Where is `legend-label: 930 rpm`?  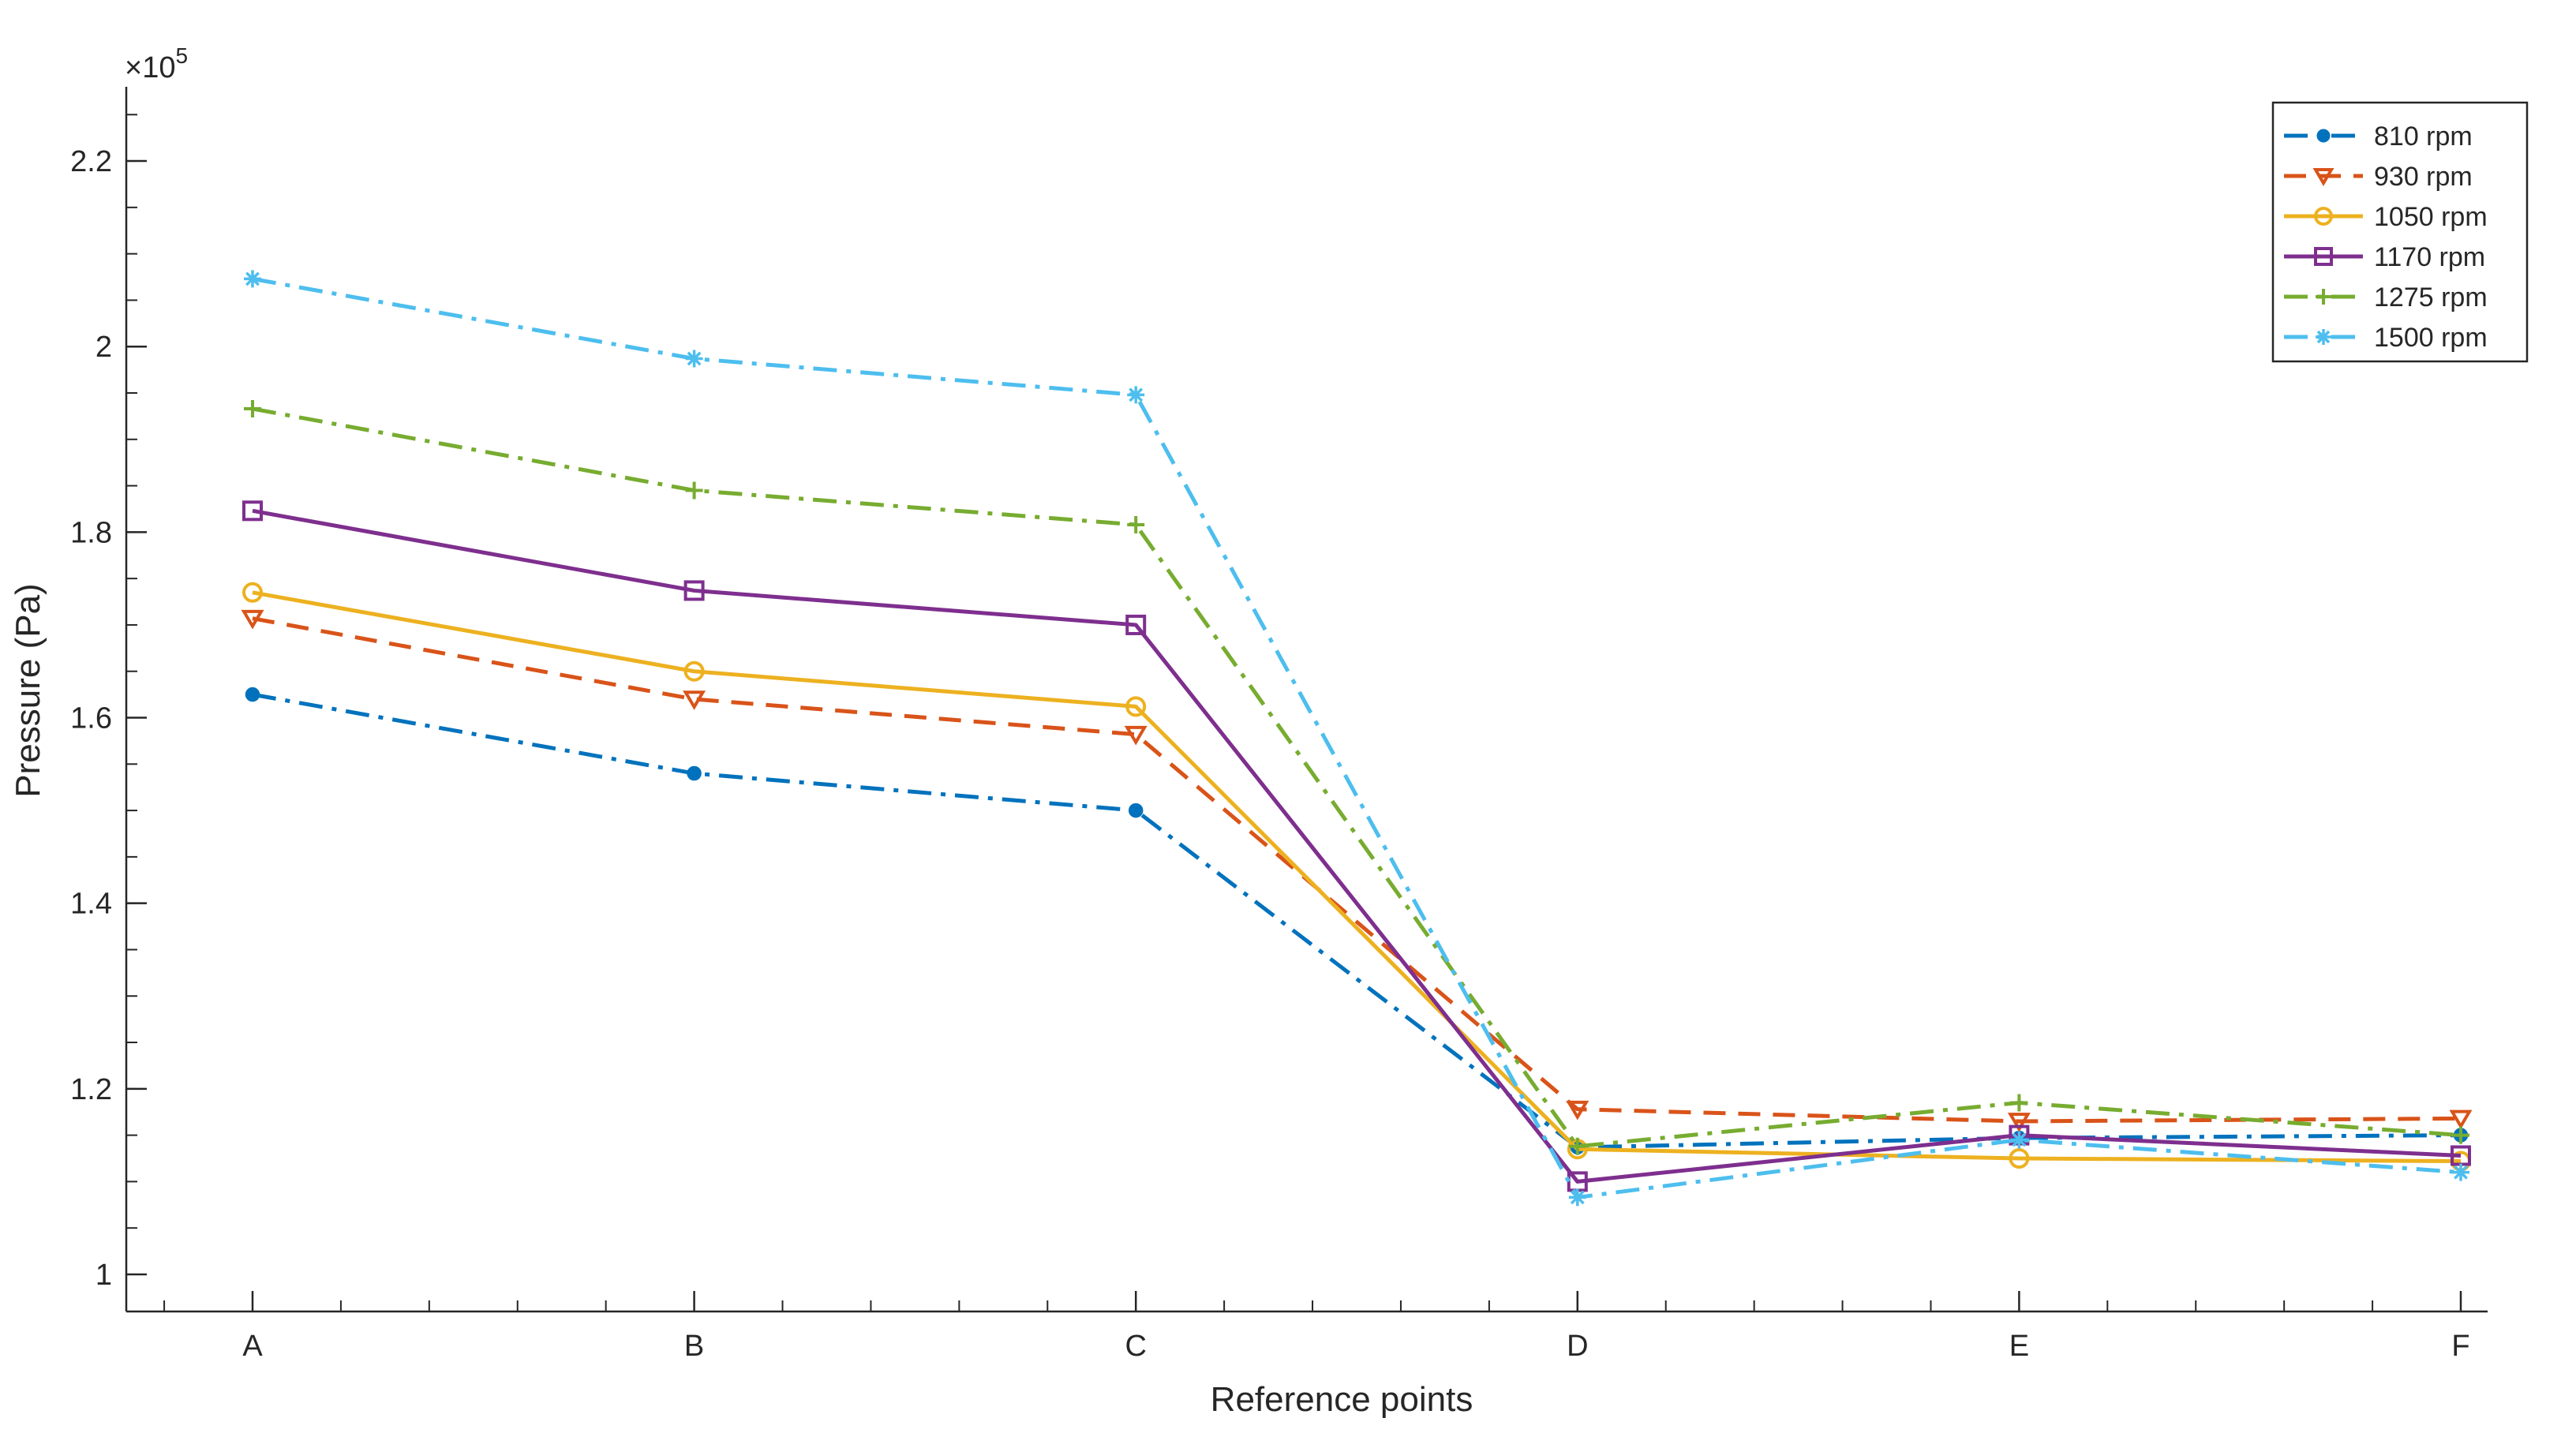
legend-label: 930 rpm is located at coordinates (2423, 177).